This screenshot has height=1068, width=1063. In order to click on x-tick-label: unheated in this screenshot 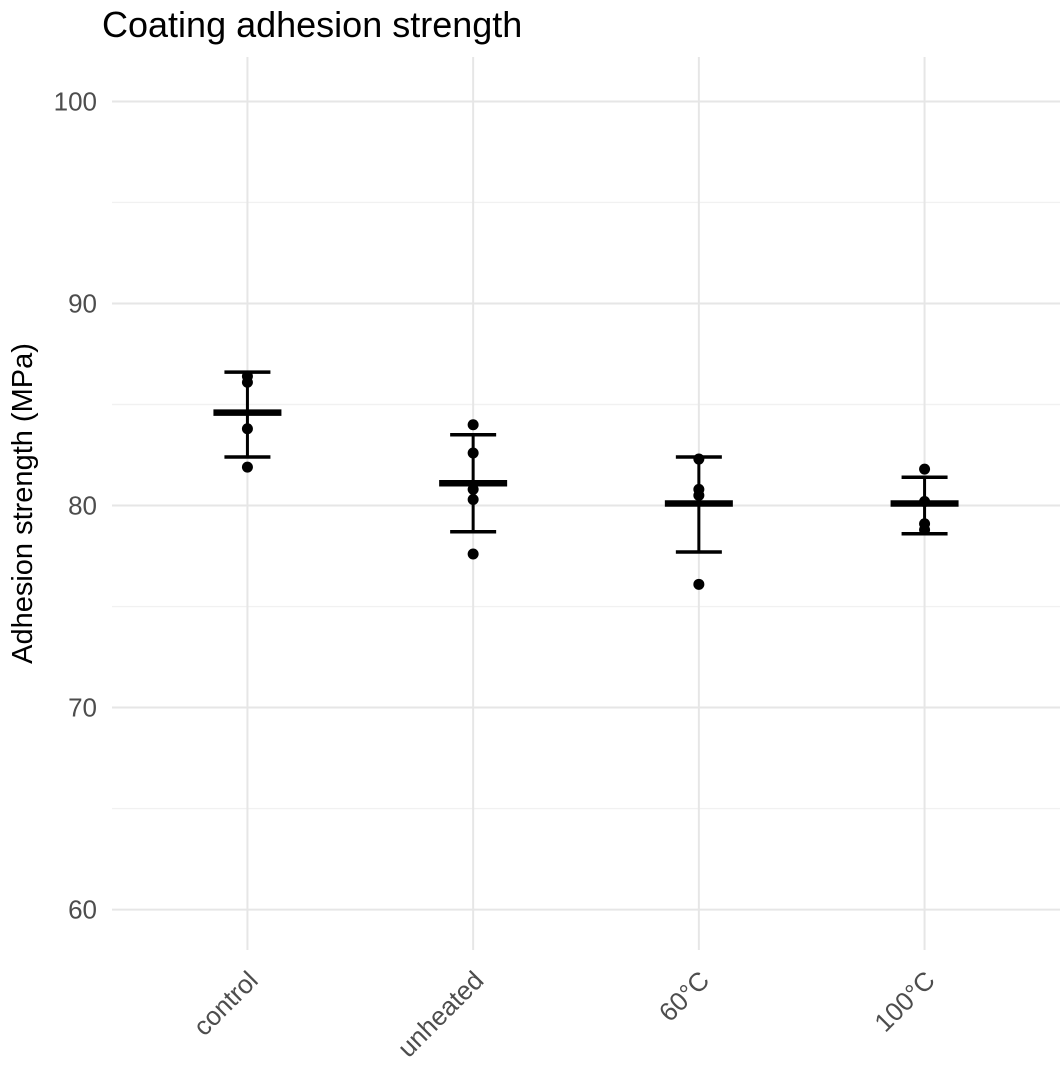, I will do `click(440, 1014)`.